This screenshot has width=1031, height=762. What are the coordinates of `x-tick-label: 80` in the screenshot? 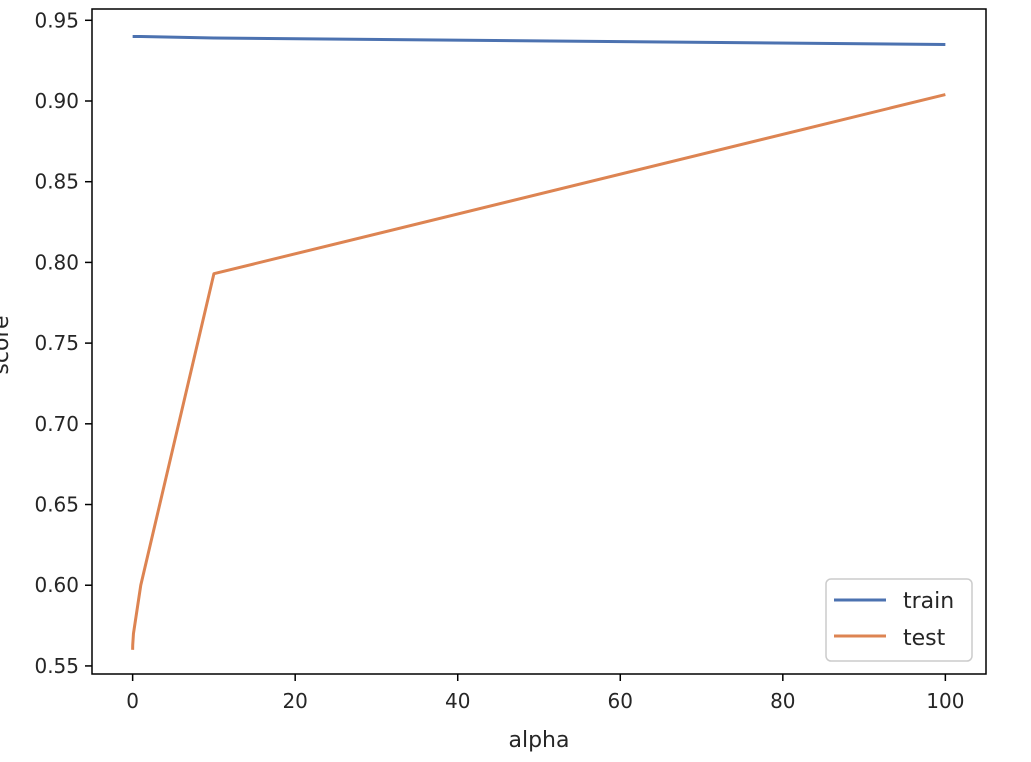 It's located at (782, 701).